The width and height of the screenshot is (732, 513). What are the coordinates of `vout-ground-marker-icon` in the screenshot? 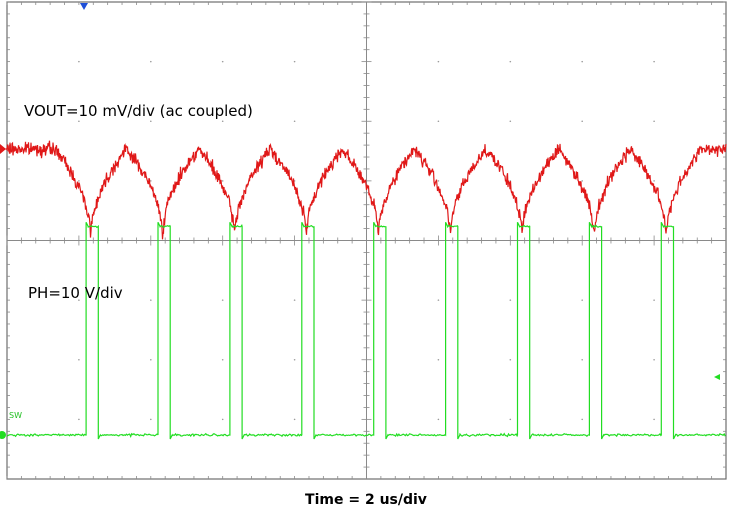 It's located at (3, 149).